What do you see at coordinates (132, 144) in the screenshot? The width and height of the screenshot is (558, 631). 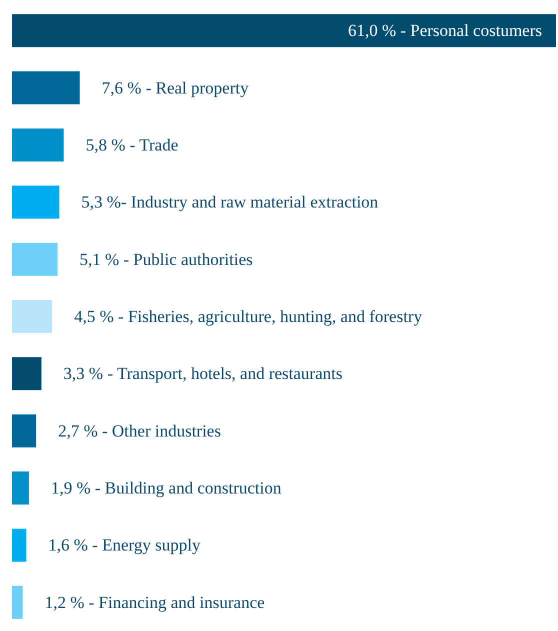 I see `data-label: 5,8 % - Trade` at bounding box center [132, 144].